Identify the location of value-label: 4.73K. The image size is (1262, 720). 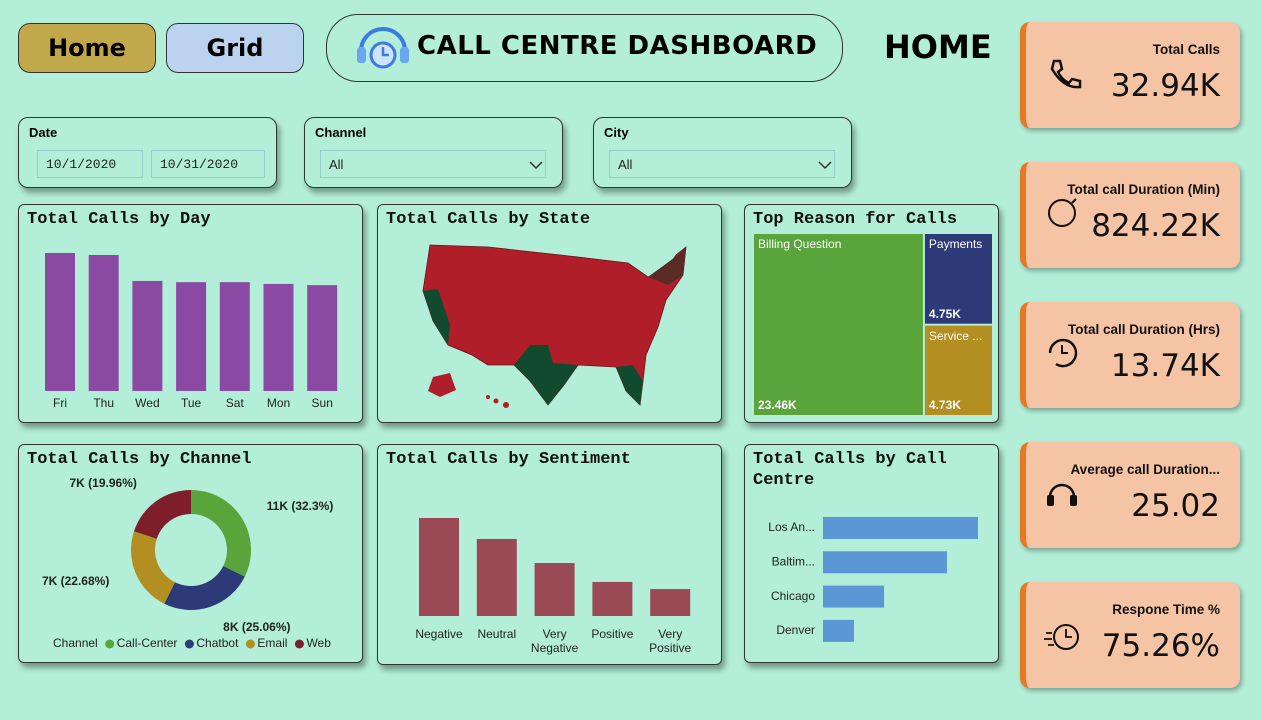
(945, 405).